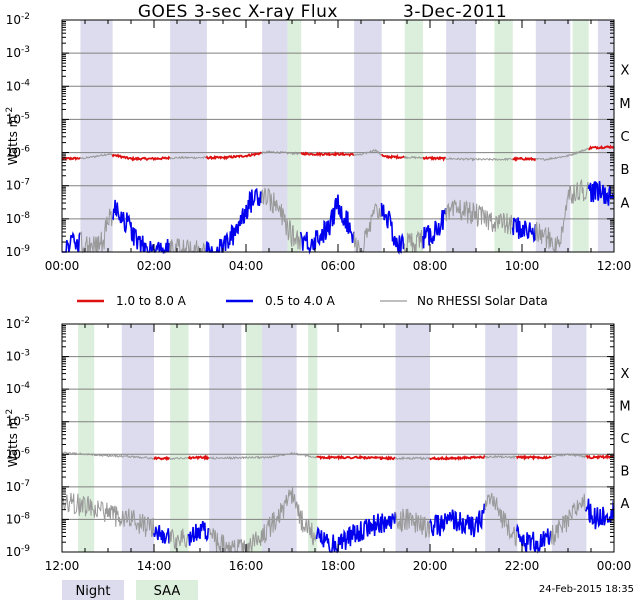  I want to click on top-y-tick-label: 10-4, so click(18, 85).